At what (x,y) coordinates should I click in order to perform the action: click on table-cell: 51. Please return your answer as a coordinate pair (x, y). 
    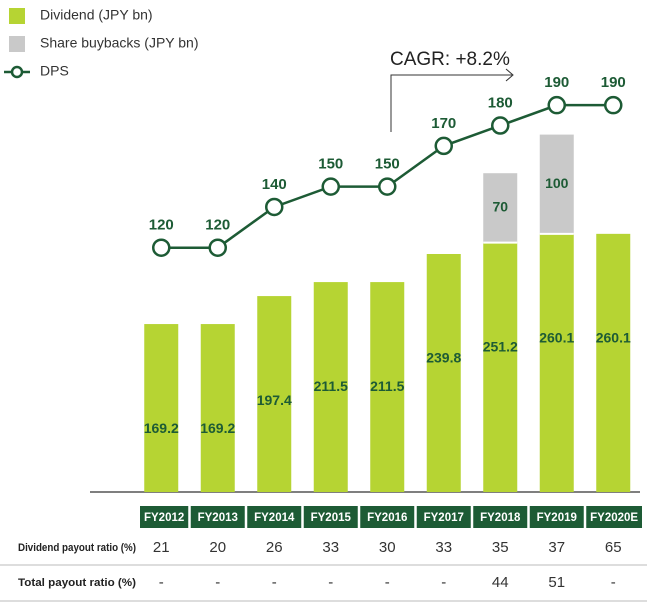
    Looking at the image, I should click on (556, 582).